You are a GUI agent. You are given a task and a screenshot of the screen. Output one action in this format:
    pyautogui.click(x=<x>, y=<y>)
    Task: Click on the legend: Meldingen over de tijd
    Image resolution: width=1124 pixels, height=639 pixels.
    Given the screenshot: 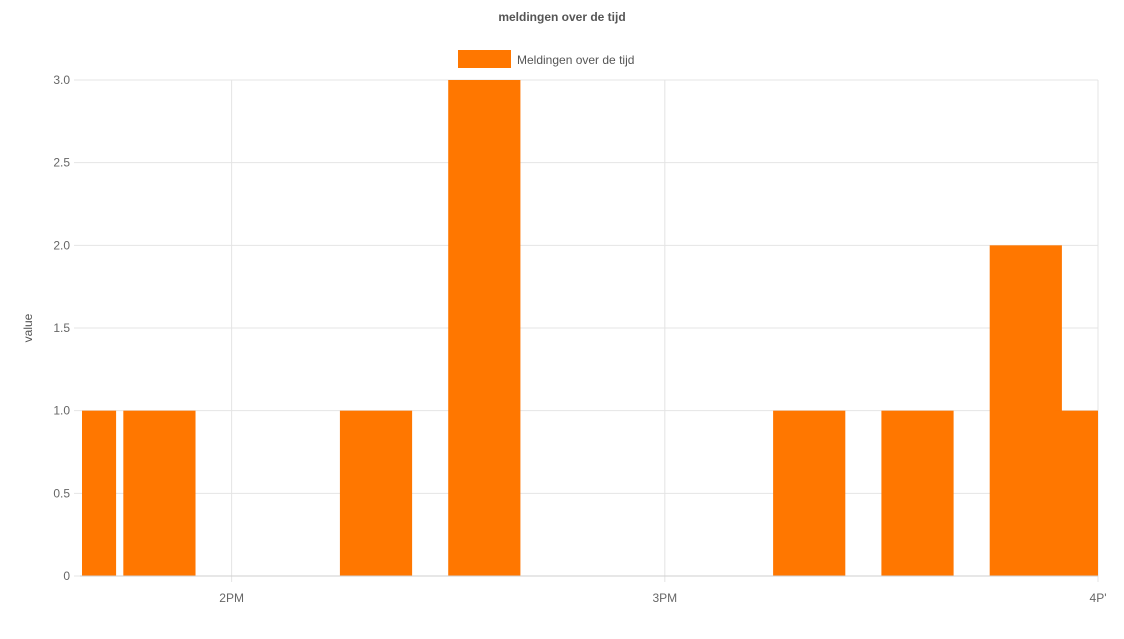 What is the action you would take?
    pyautogui.click(x=546, y=59)
    